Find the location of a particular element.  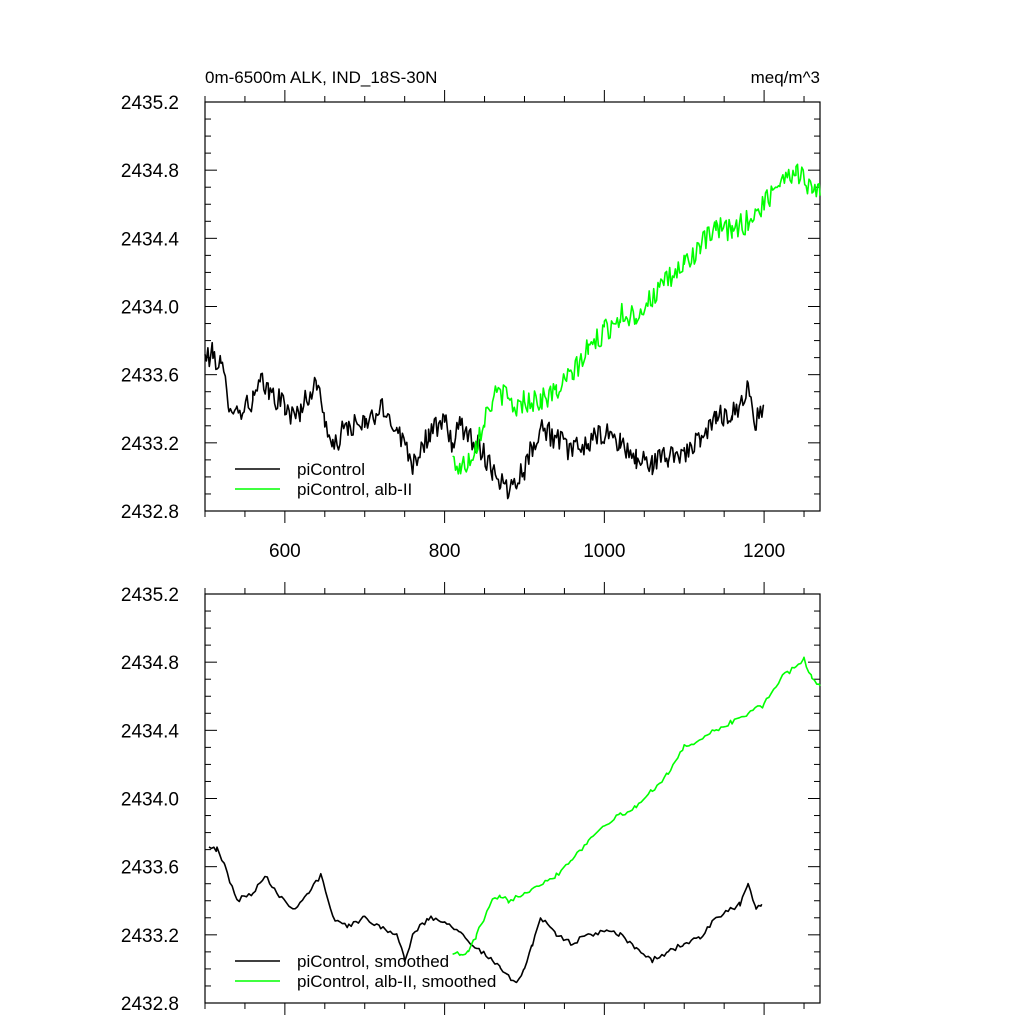

x-tick-label: 800 is located at coordinates (445, 551).